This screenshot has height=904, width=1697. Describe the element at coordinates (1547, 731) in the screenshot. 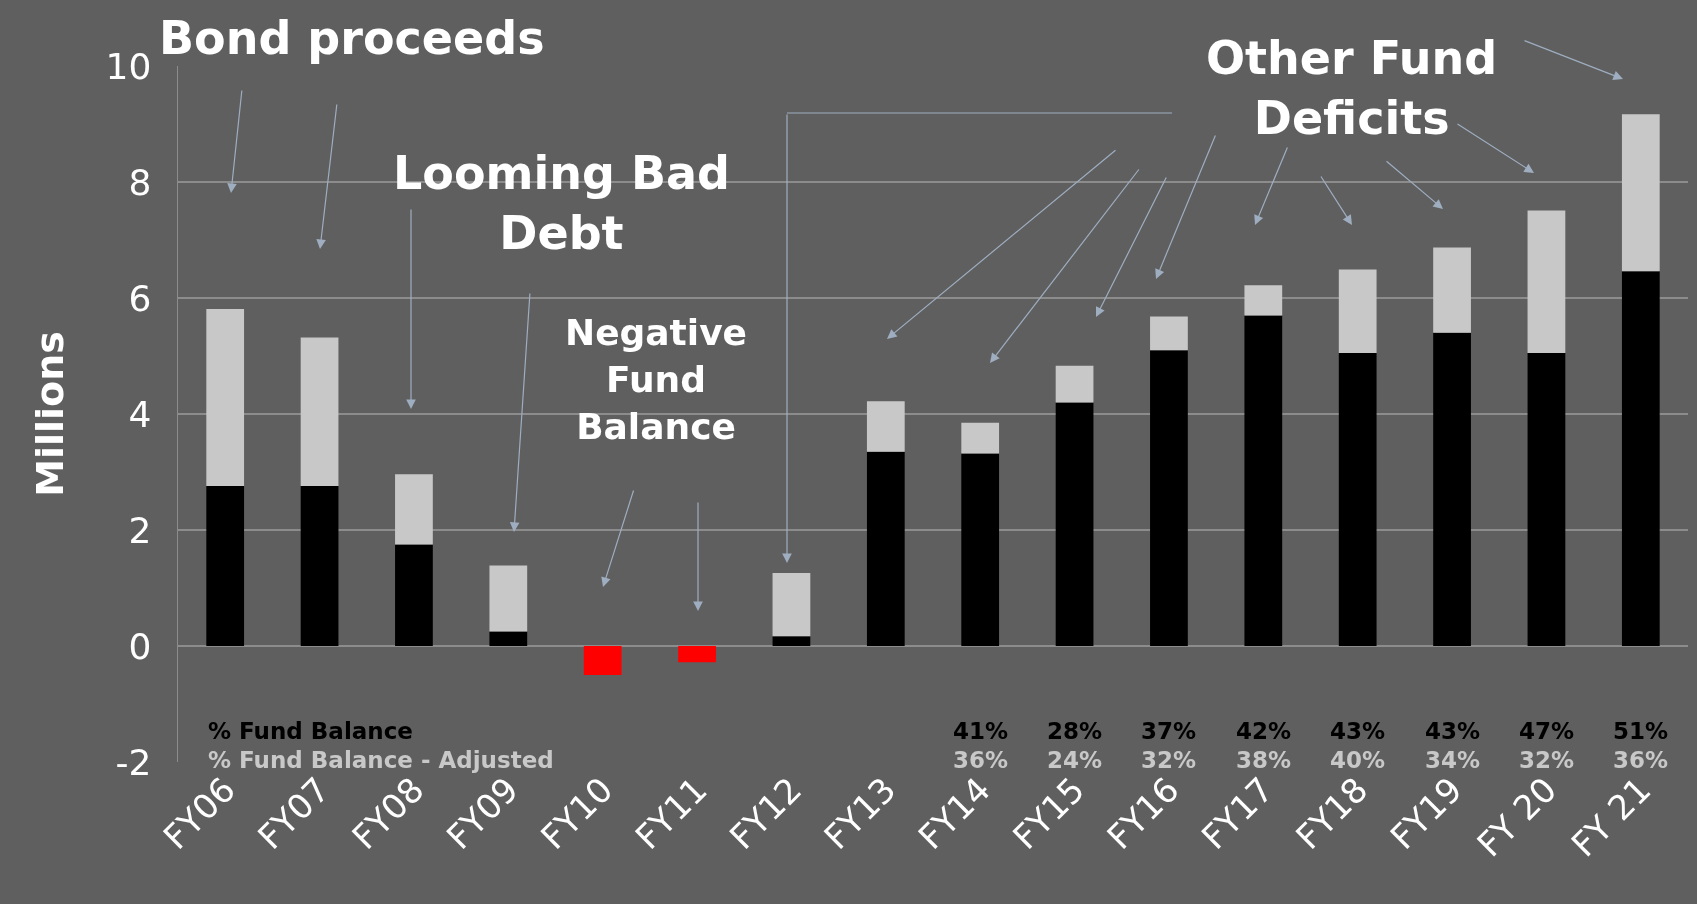

I see `annotation: 47%` at that location.